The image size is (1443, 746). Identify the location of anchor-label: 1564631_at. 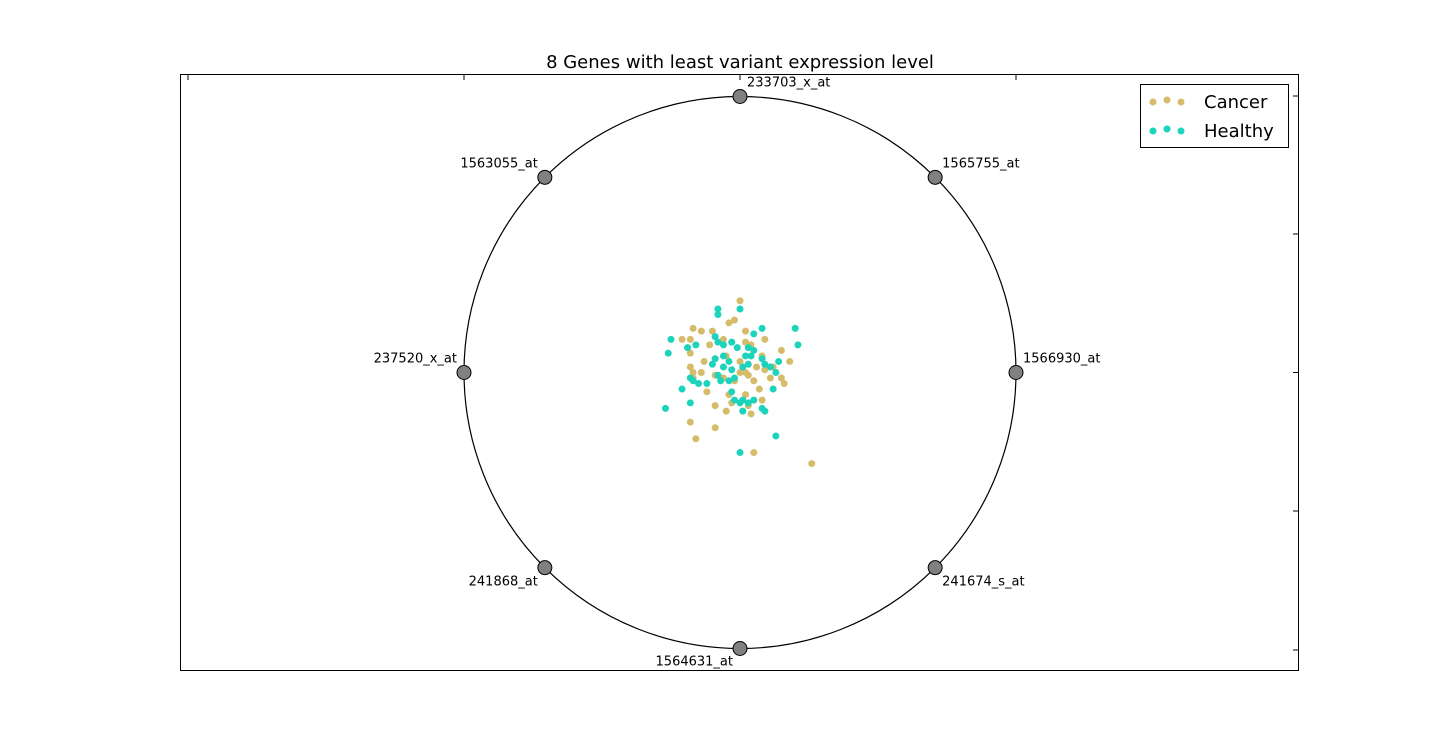
(694, 662).